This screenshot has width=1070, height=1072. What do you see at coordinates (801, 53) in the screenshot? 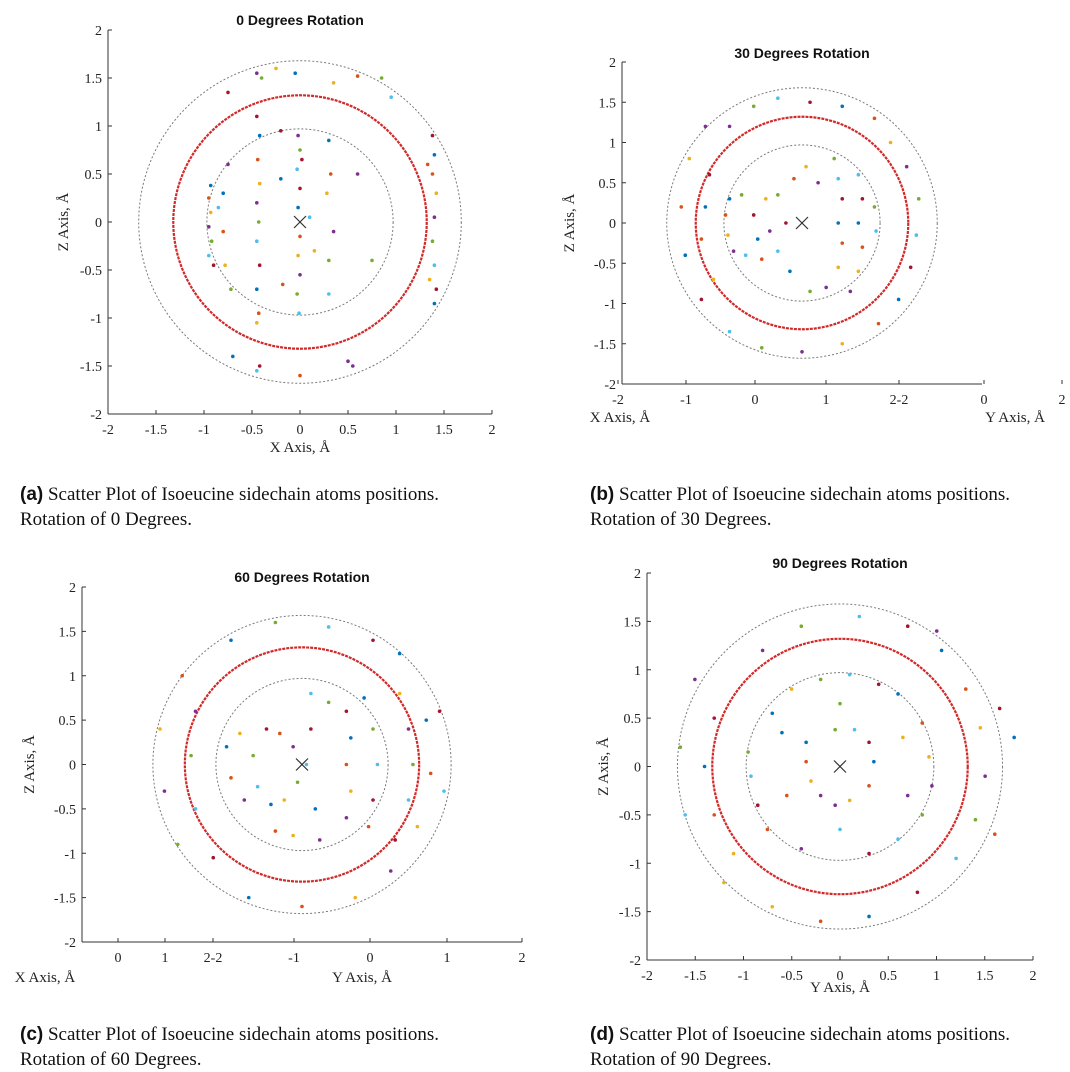
I see `chart-title: 30 Degrees Rotation` at bounding box center [801, 53].